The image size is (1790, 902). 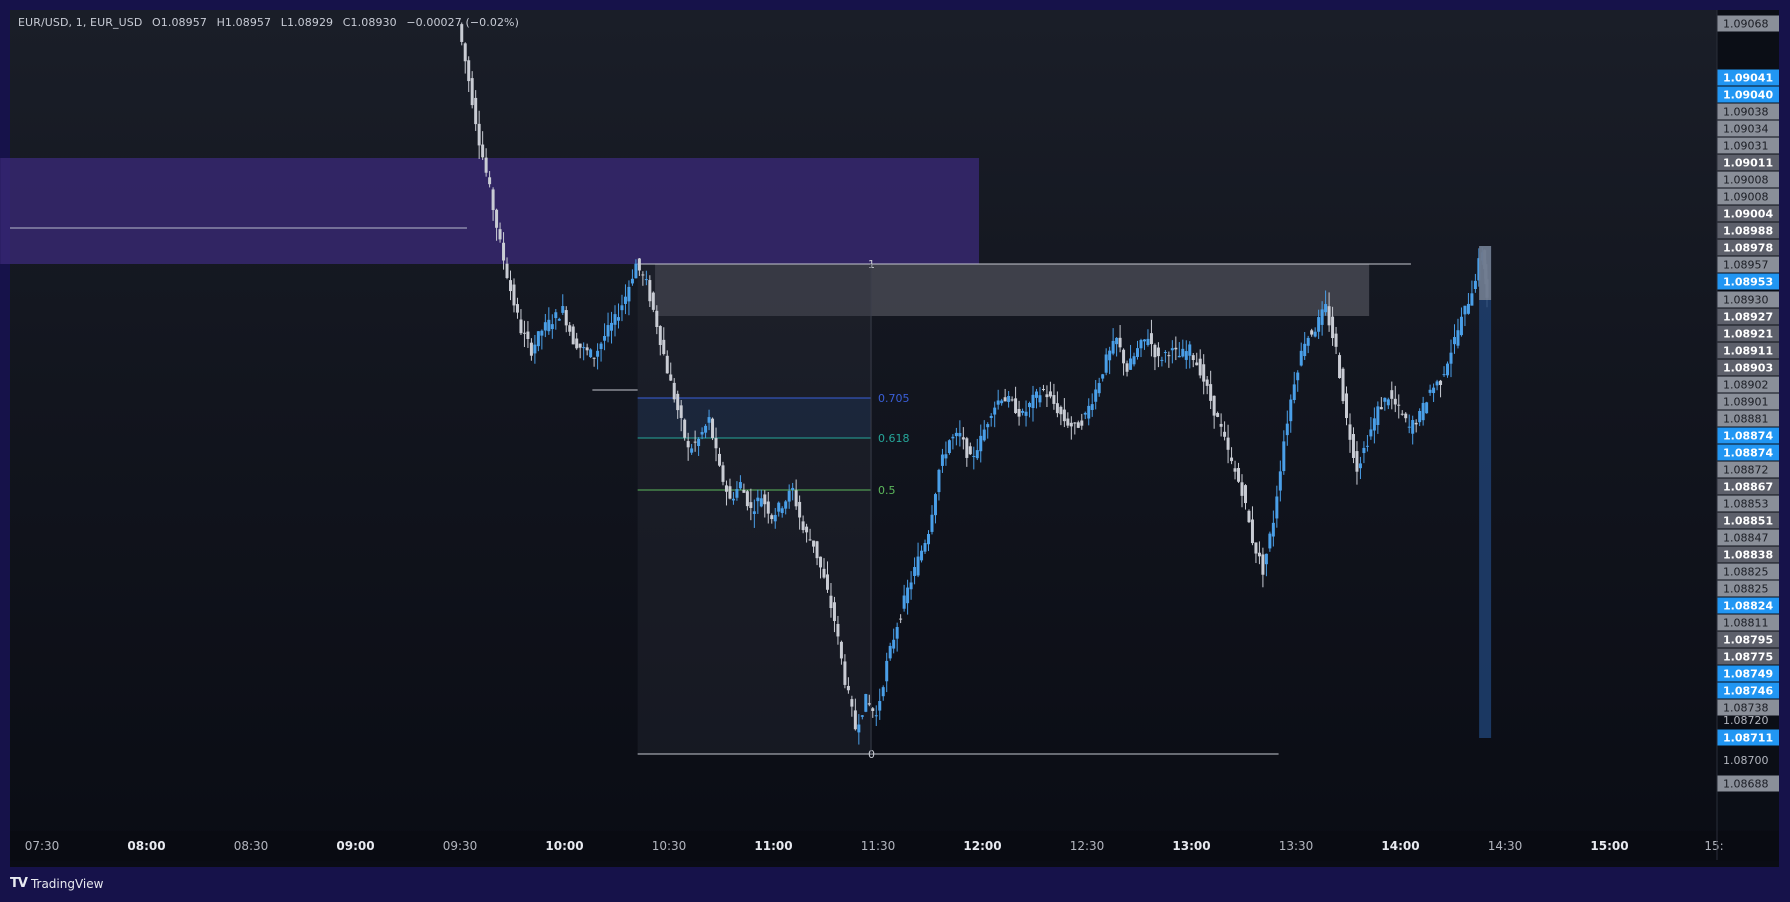 What do you see at coordinates (894, 846) in the screenshot?
I see `time-axis` at bounding box center [894, 846].